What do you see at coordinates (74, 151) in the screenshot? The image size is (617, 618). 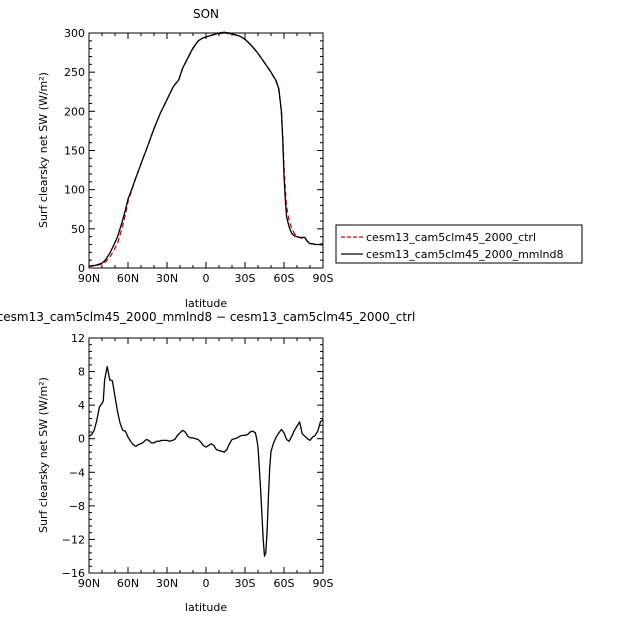 I see `y-tick-label: 150` at bounding box center [74, 151].